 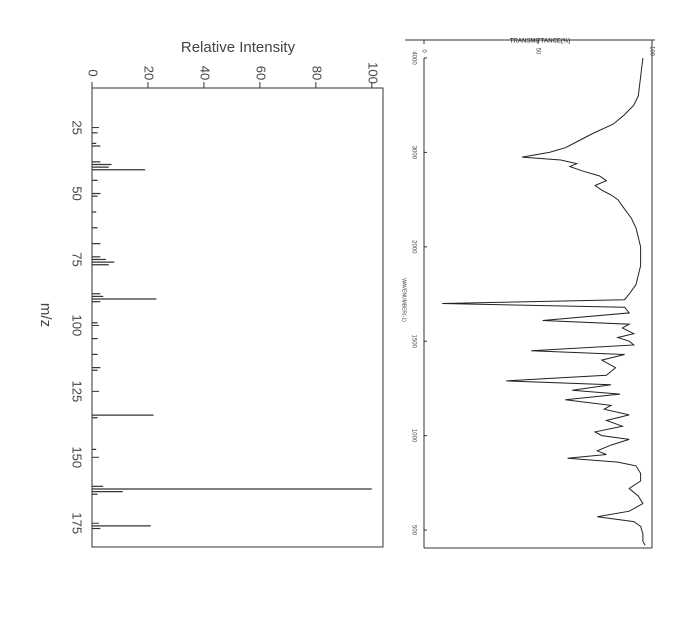 What do you see at coordinates (537, 51) in the screenshot?
I see `y-tick-label: 50` at bounding box center [537, 51].